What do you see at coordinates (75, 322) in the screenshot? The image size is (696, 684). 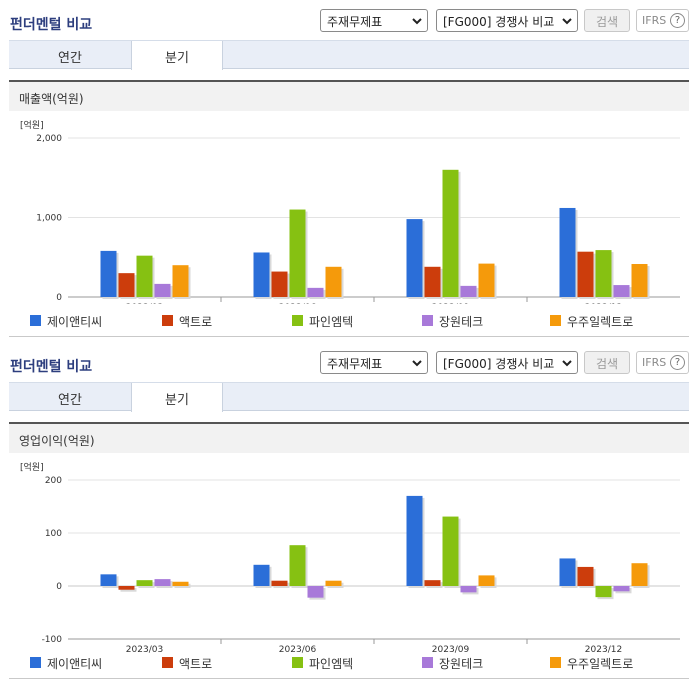 I see `legend-label: 제이앤티씨` at bounding box center [75, 322].